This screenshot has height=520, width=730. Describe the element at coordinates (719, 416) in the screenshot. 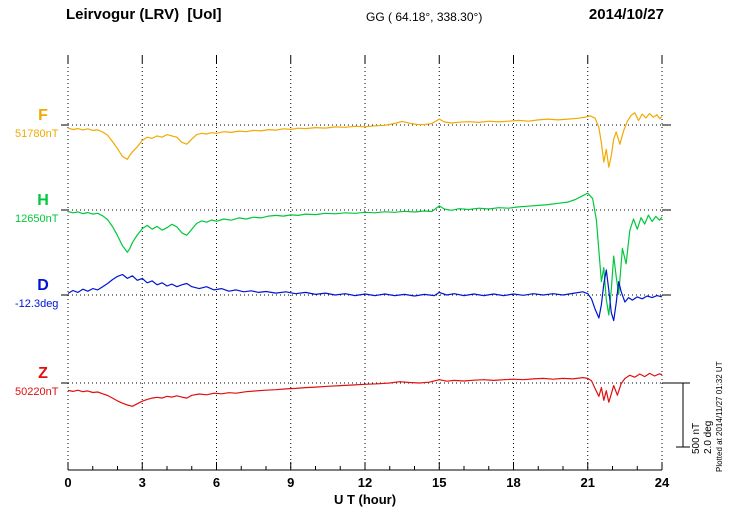

I see `plotted-at-note: Plotted at 2014/11/27 01:32 UT` at that location.